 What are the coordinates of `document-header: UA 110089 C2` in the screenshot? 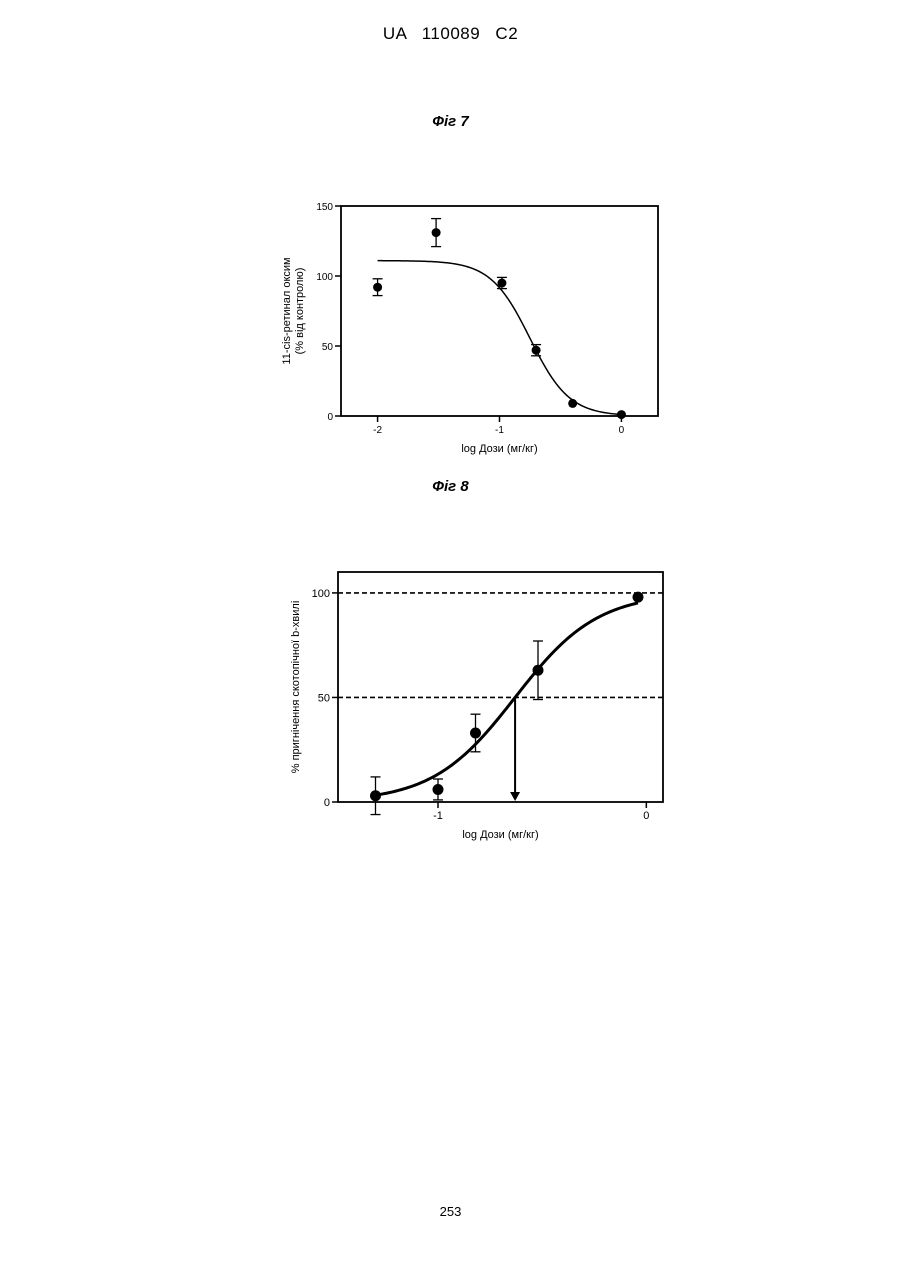 It's located at (450, 34).